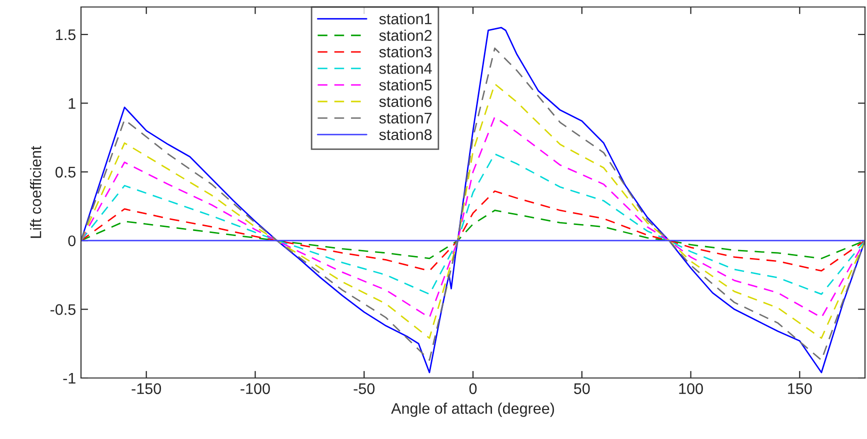  What do you see at coordinates (72, 240) in the screenshot?
I see `y-tick-label: 0` at bounding box center [72, 240].